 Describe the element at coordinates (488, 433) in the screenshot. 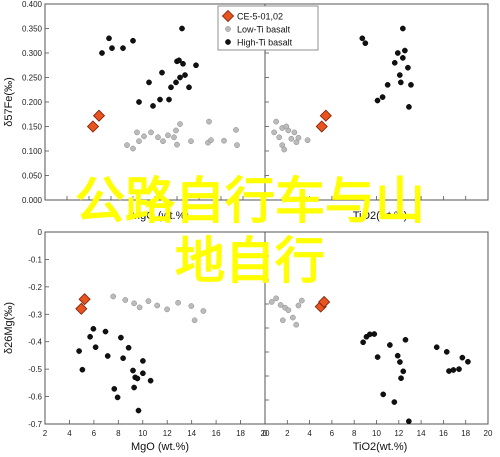

I see `x-tick-label: 20` at that location.